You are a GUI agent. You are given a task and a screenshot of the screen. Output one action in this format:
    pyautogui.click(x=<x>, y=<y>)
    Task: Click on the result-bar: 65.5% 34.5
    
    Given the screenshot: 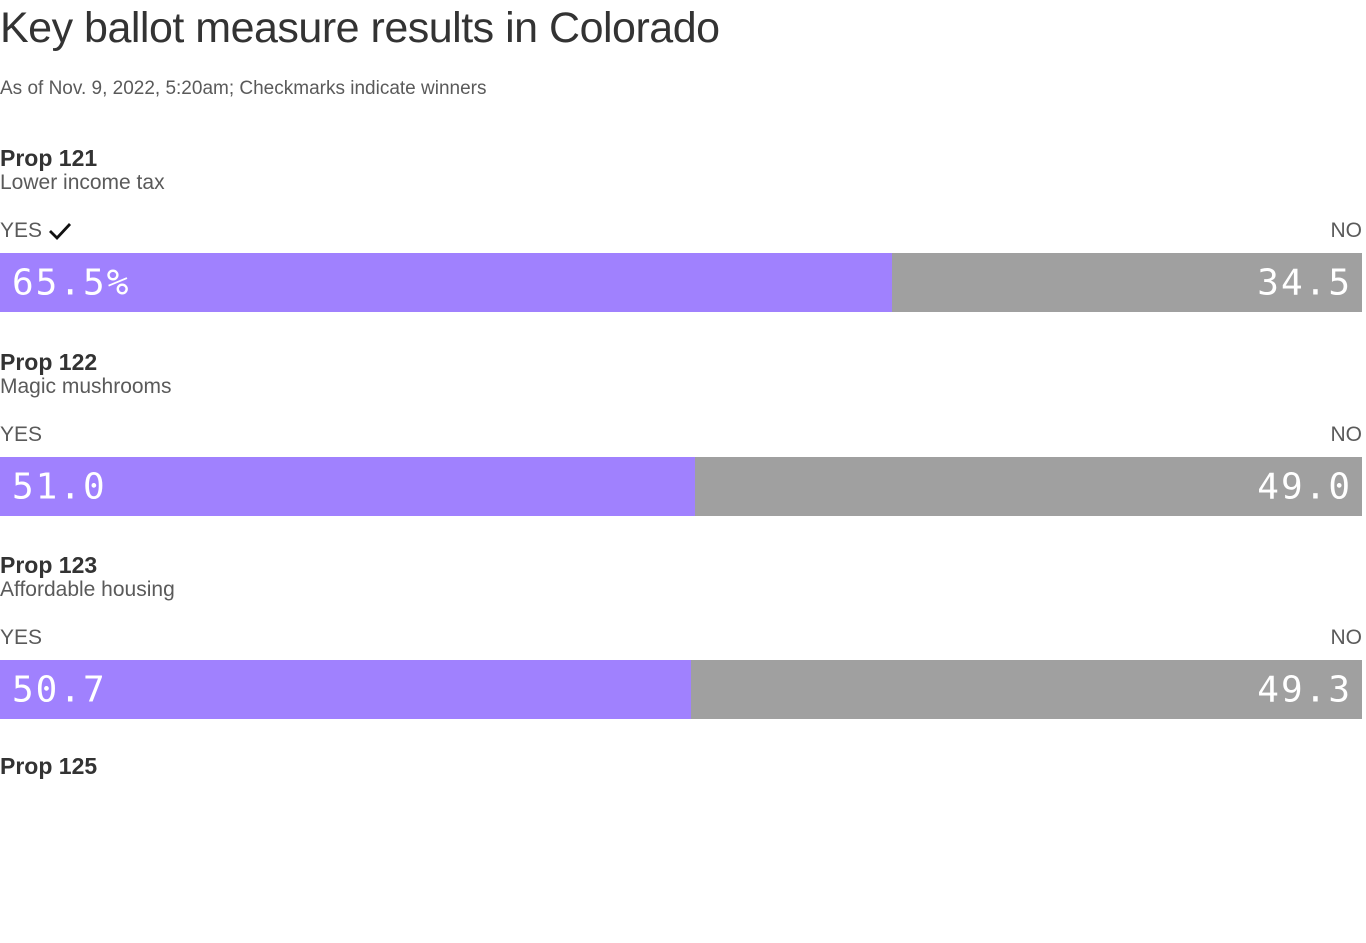 What is the action you would take?
    pyautogui.click(x=681, y=282)
    